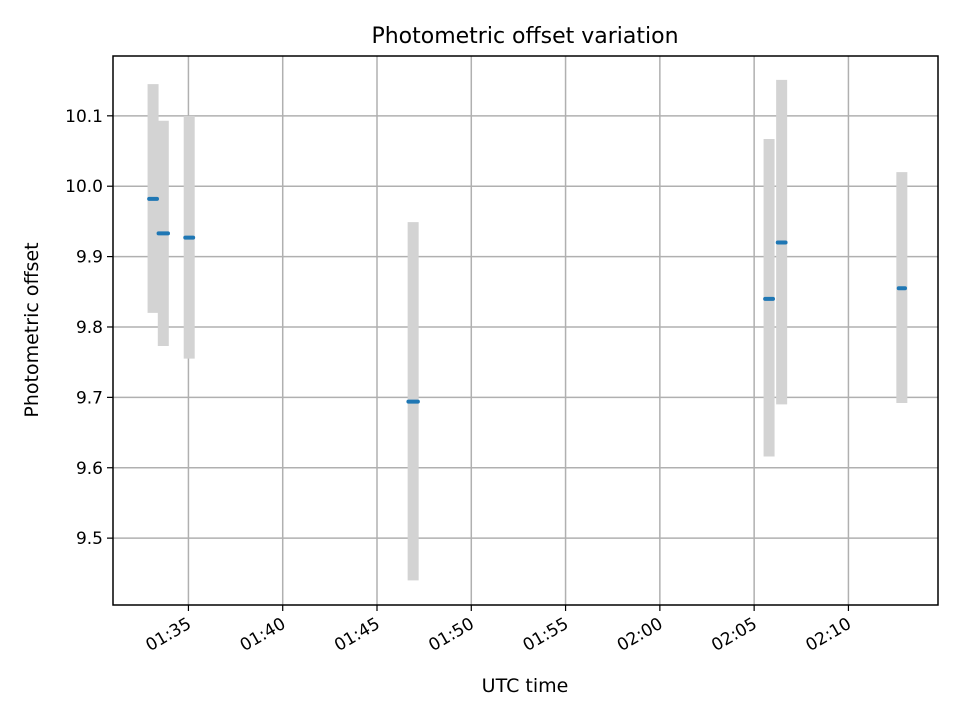 This screenshot has height=720, width=960. What do you see at coordinates (525, 686) in the screenshot?
I see `x-axis-label: UTC time` at bounding box center [525, 686].